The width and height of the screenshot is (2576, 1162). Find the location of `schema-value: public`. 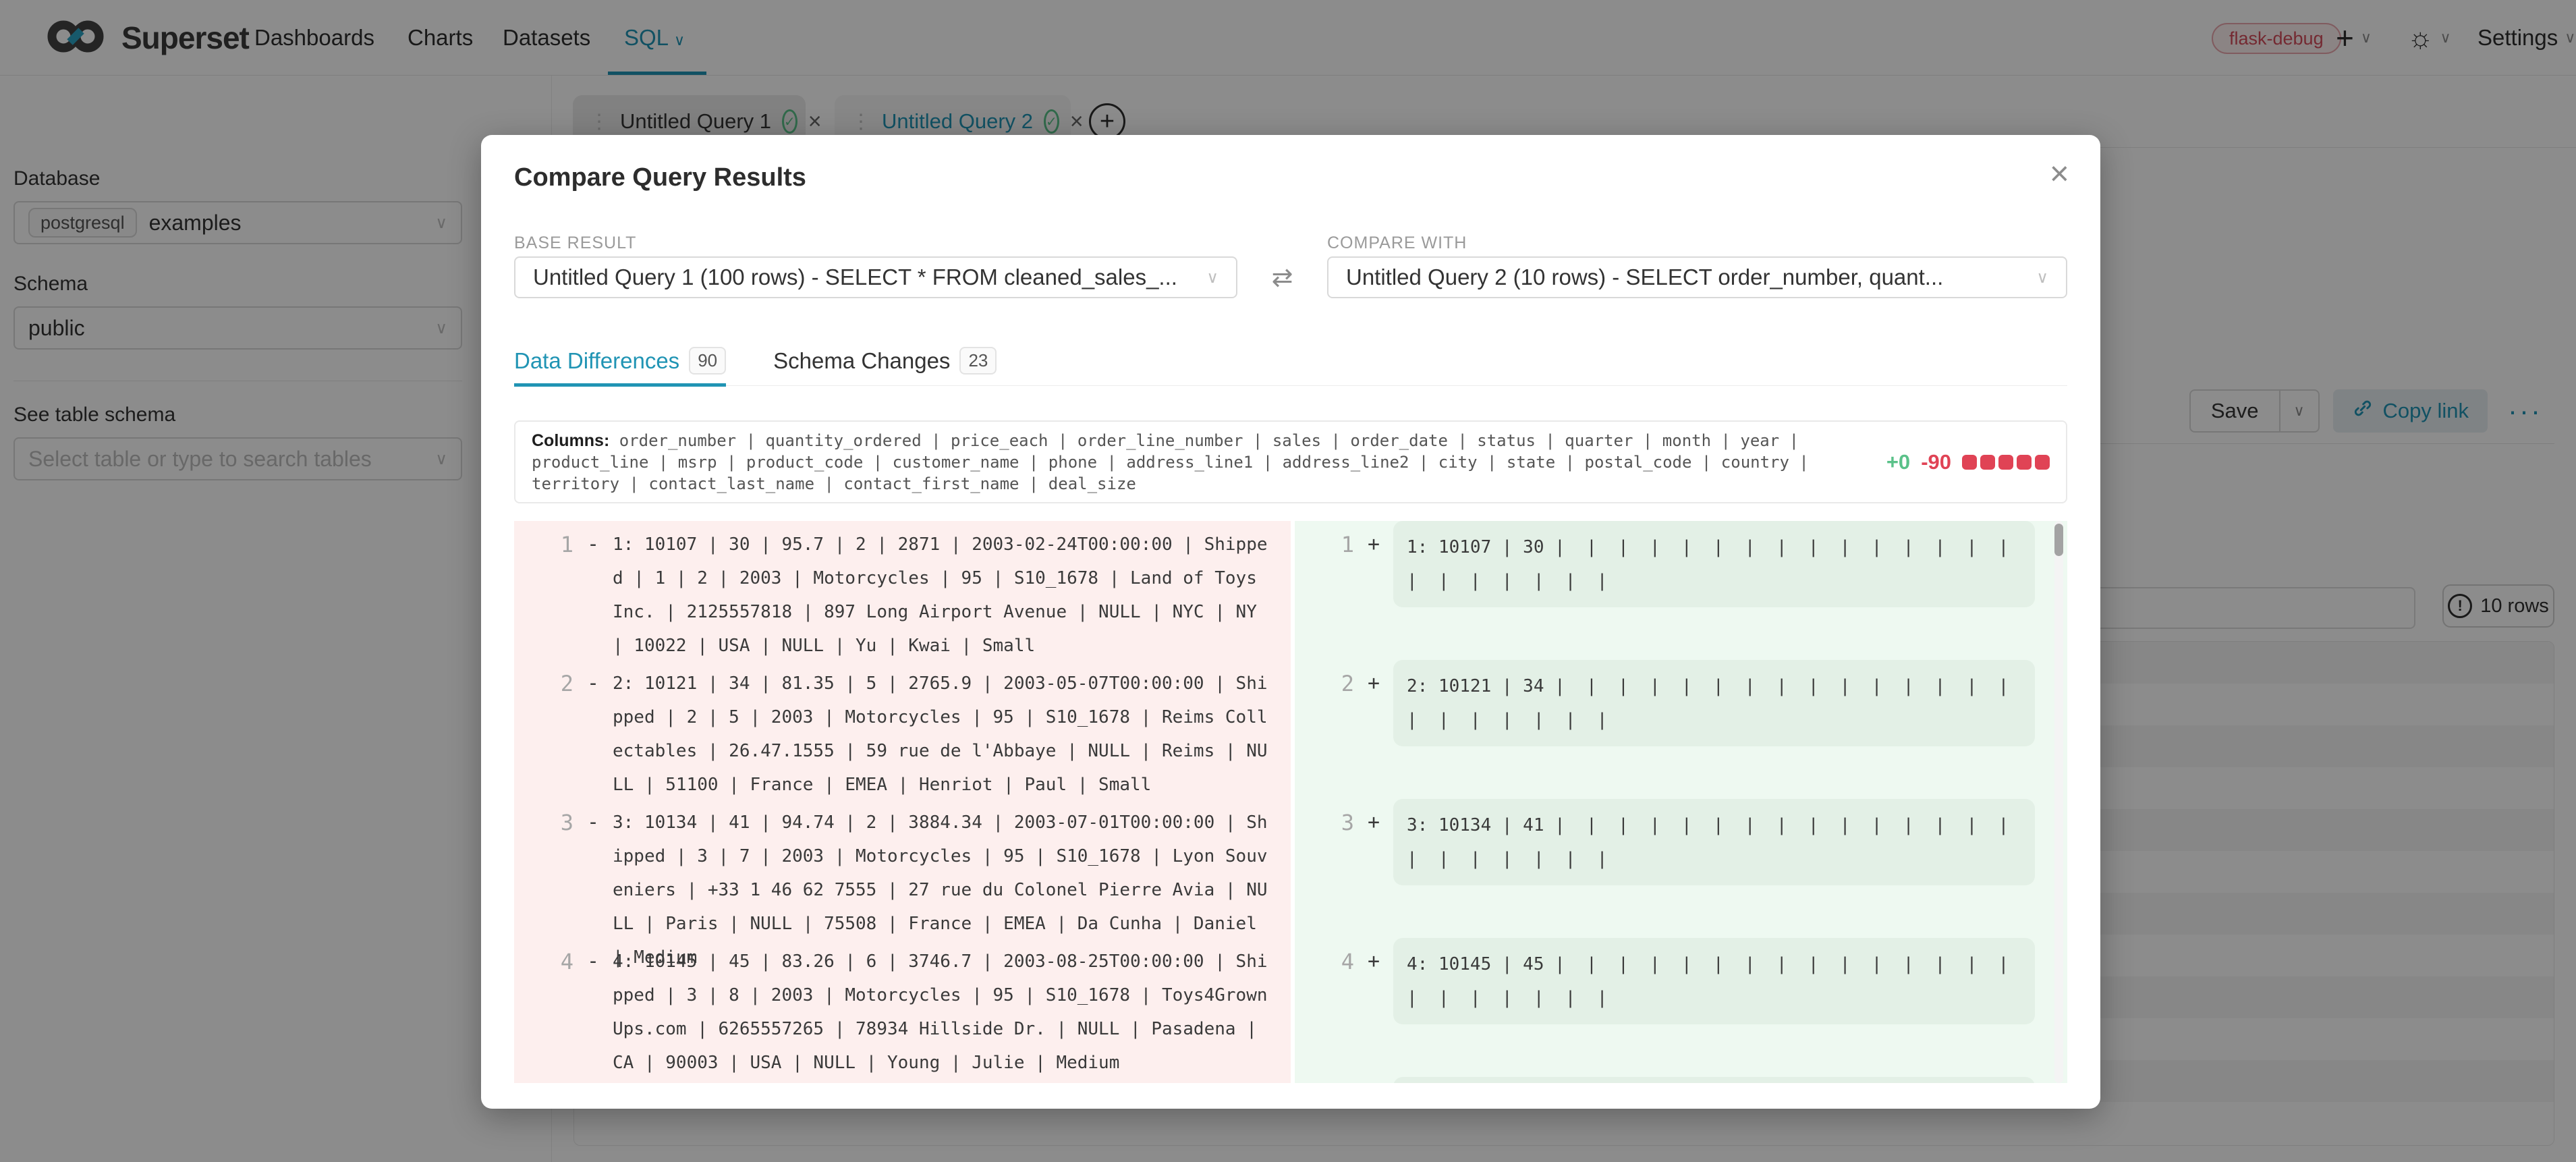

schema-value: public is located at coordinates (56, 327).